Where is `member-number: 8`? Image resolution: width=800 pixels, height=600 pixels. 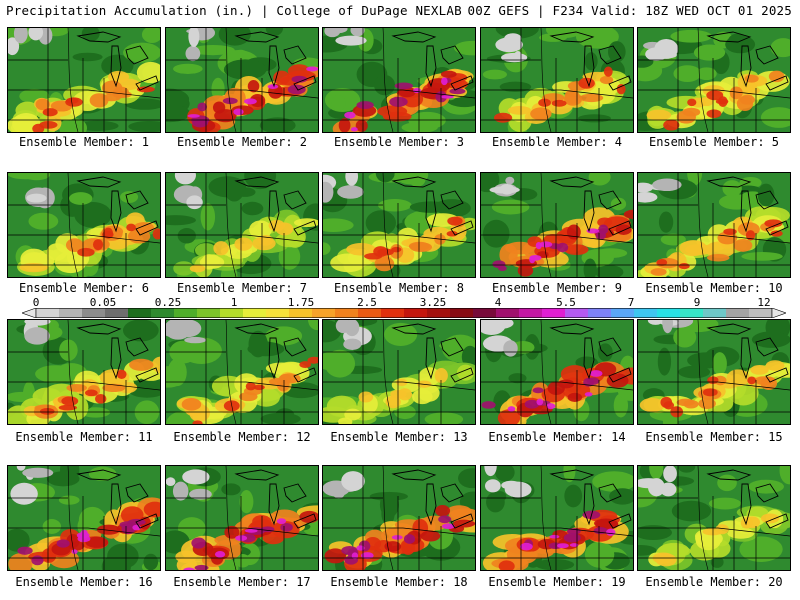
member-number: 8 is located at coordinates (460, 288).